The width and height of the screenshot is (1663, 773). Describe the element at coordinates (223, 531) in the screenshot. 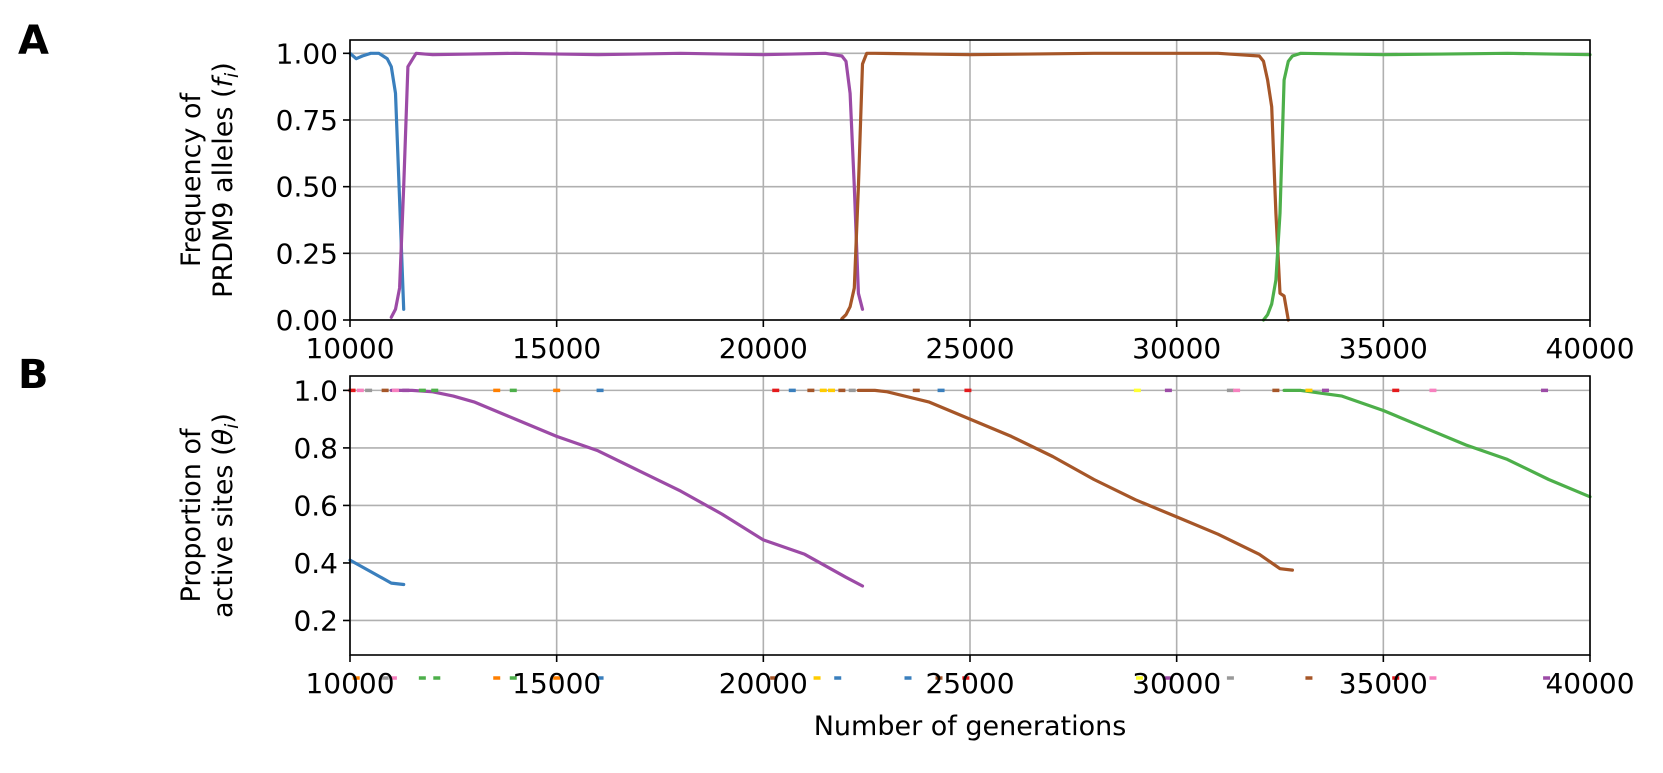

I see `panel-b-ylabel-text: active sites (` at that location.